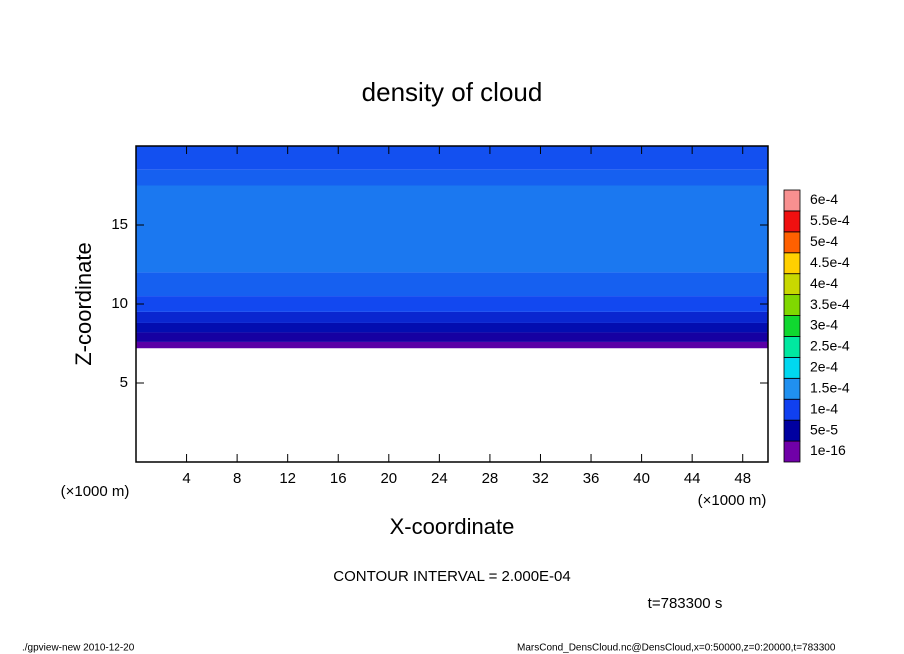 The image size is (904, 654). I want to click on x-tick-label: 40, so click(641, 478).